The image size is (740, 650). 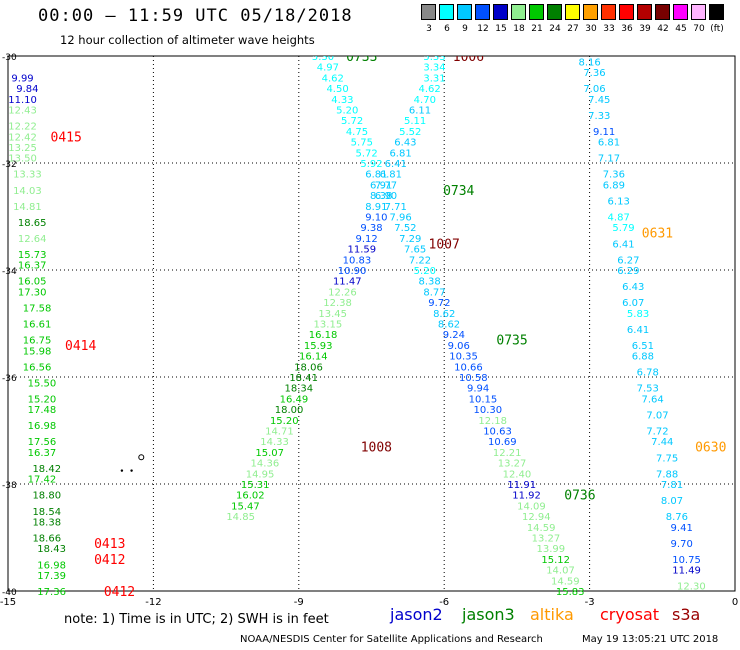 What do you see at coordinates (710, 448) in the screenshot?
I see `pass-time-label: 0630` at bounding box center [710, 448].